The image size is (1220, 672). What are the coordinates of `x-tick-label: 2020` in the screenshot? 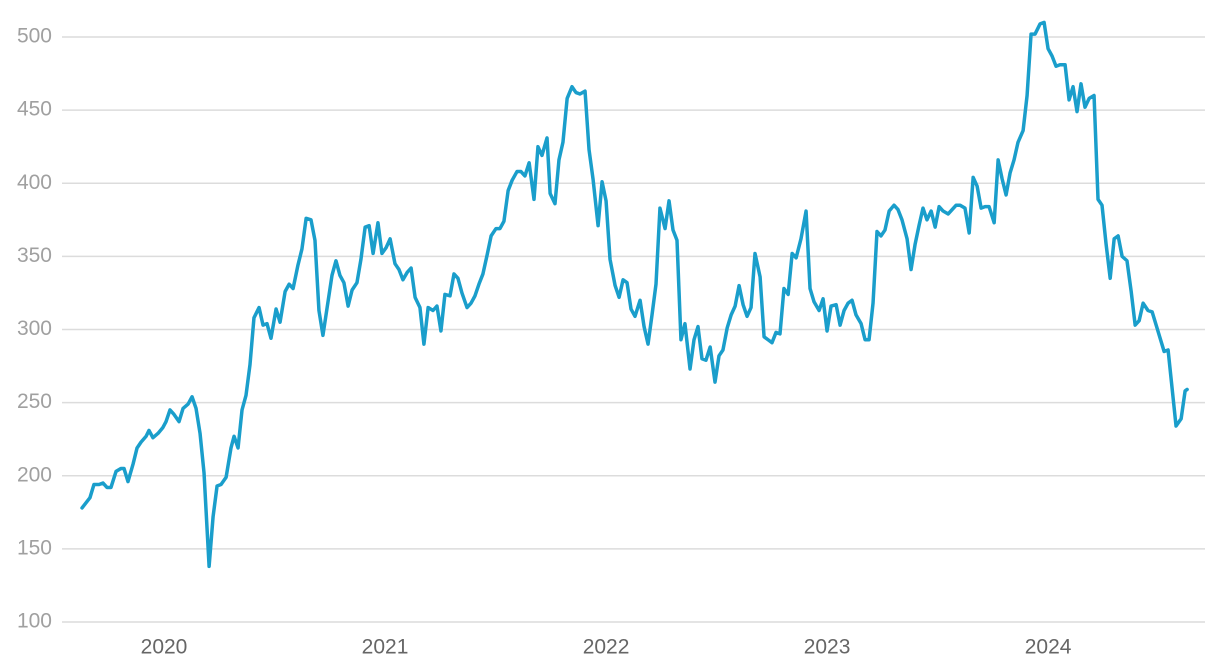 It's located at (164, 647).